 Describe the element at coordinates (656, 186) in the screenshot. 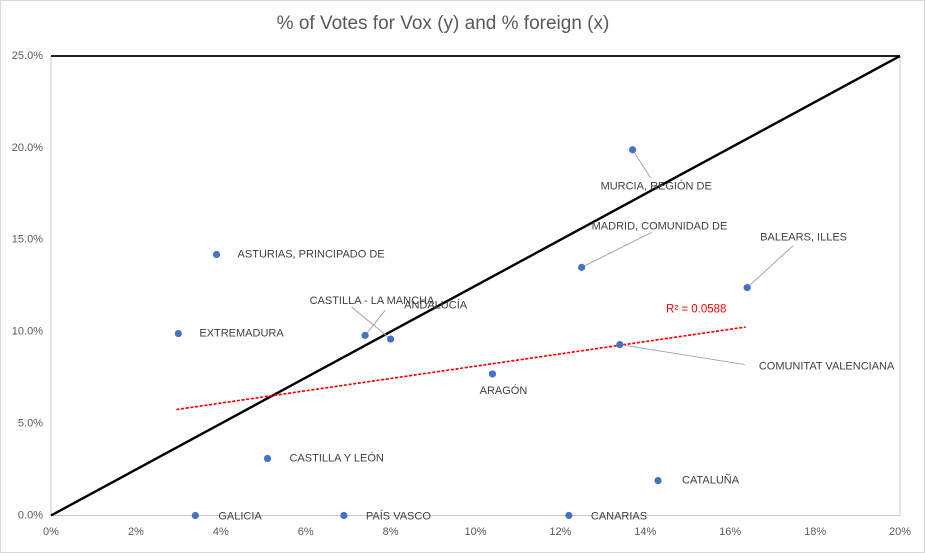

I see `point-label-murcia-region-de: MURCIA, REGIÓN DE` at that location.